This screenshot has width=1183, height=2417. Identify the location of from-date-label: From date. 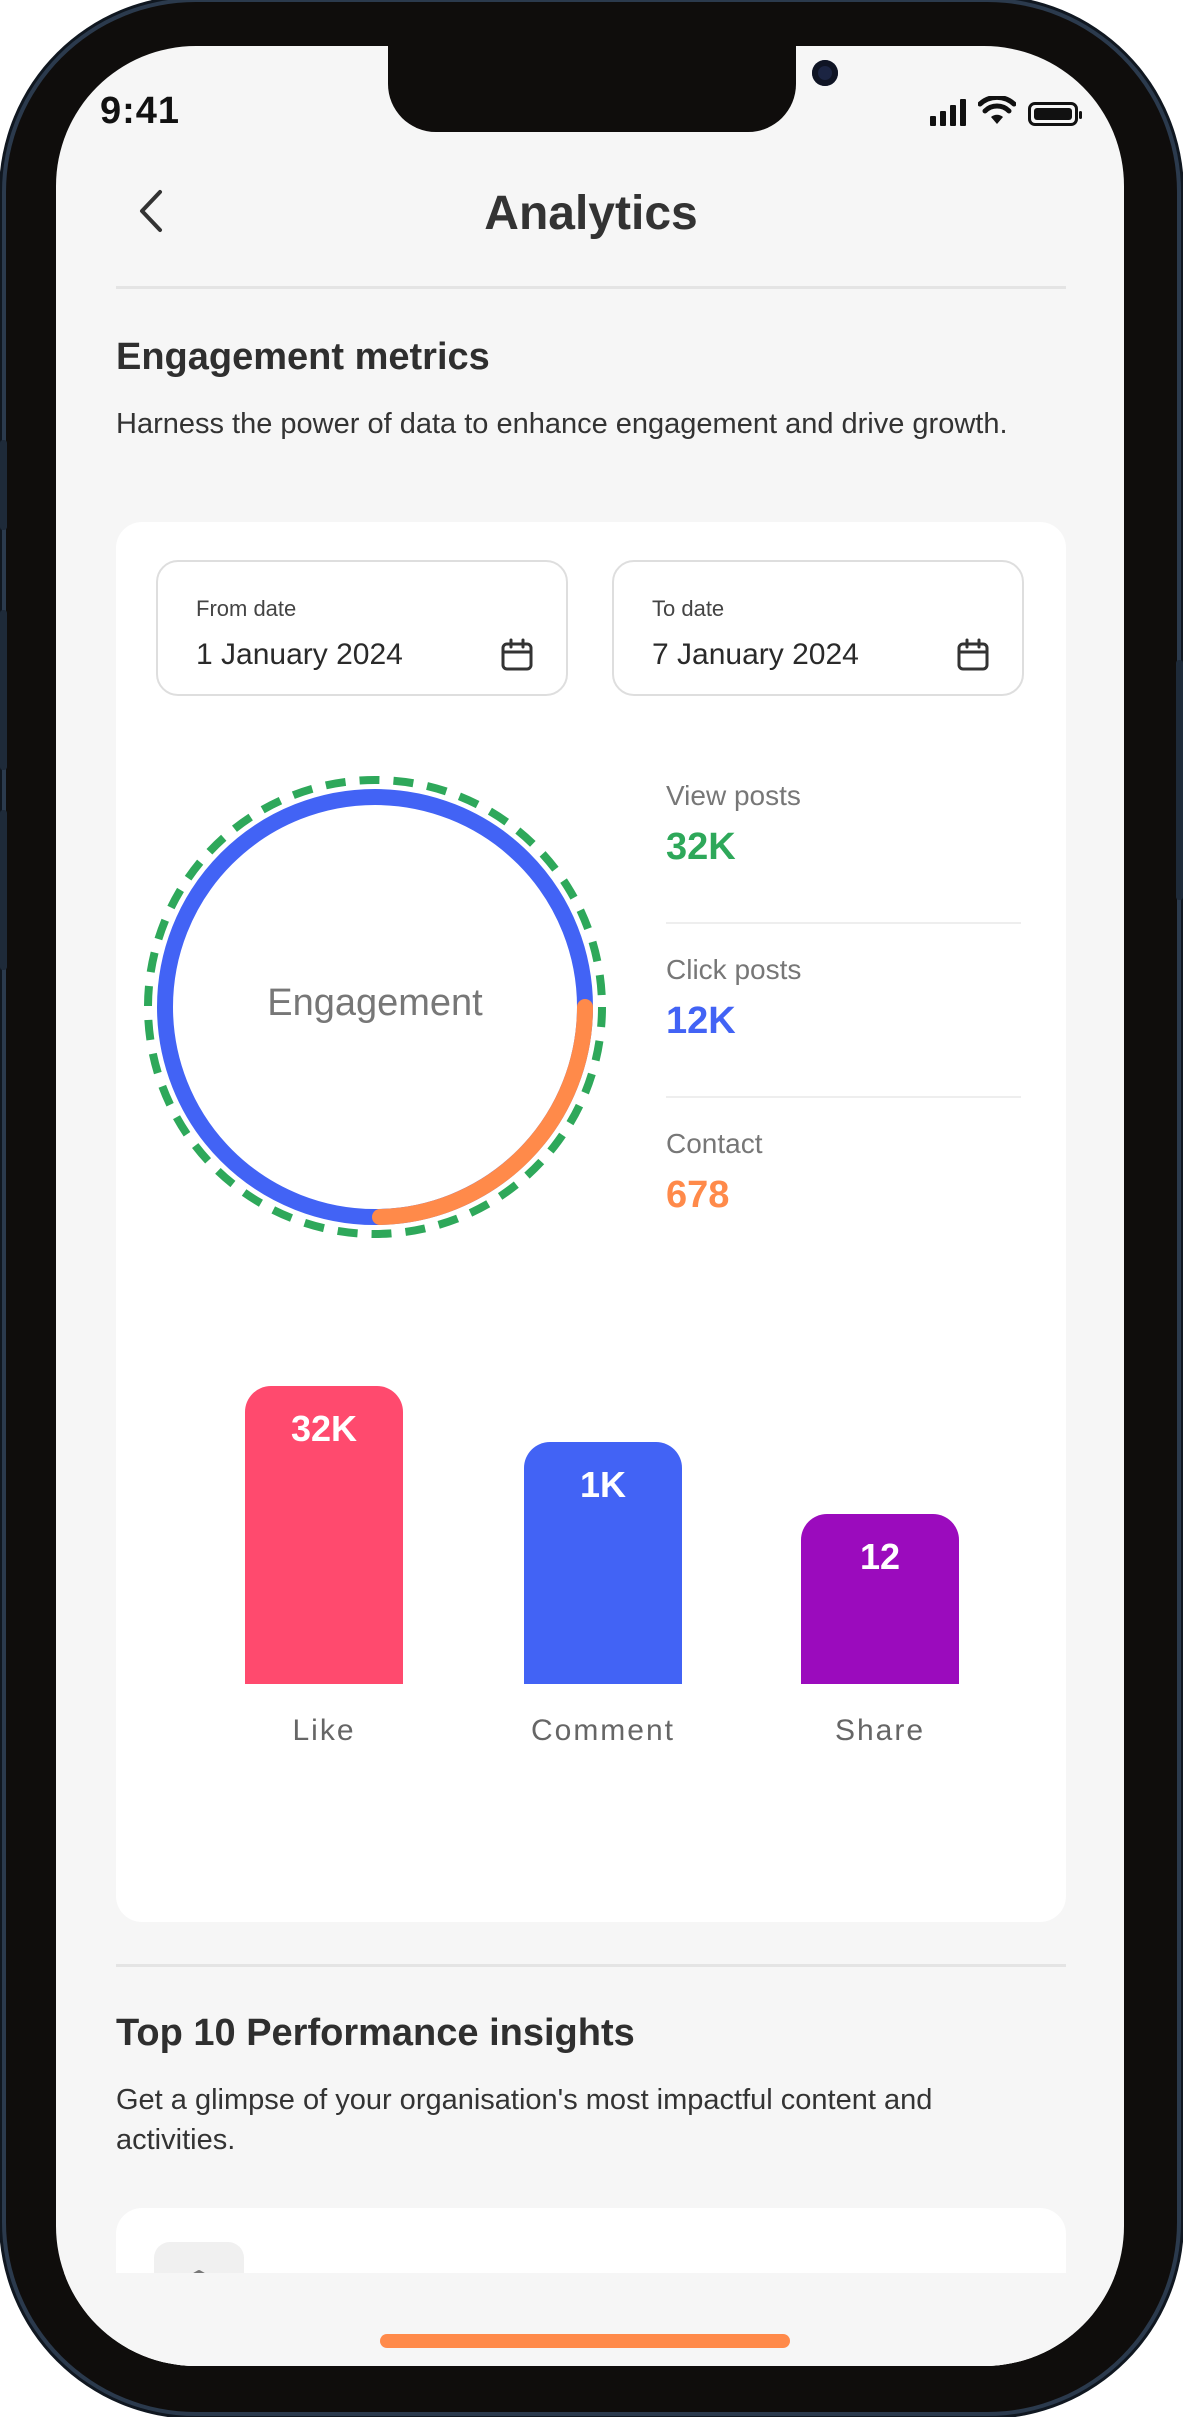
(246, 608).